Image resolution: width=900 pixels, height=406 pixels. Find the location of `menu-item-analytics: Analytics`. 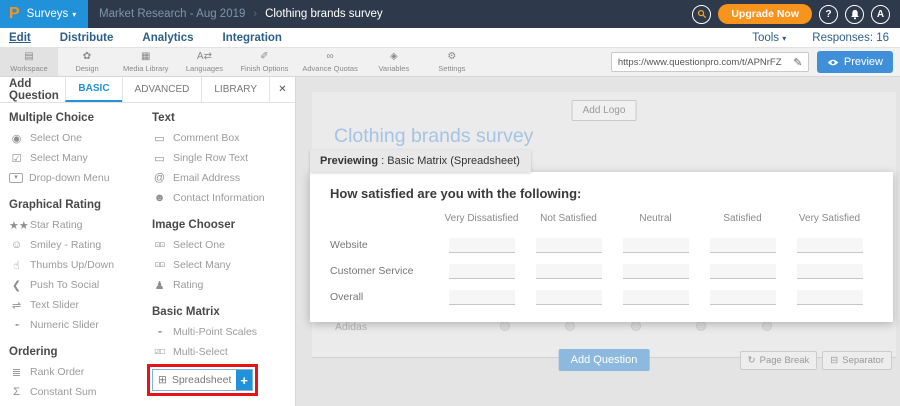

menu-item-analytics: Analytics is located at coordinates (168, 37).